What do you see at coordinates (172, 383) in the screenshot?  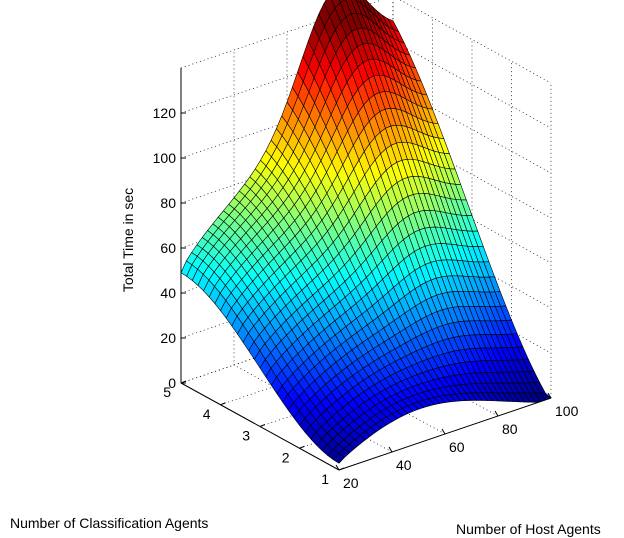 I see `z-tick-label: 0` at bounding box center [172, 383].